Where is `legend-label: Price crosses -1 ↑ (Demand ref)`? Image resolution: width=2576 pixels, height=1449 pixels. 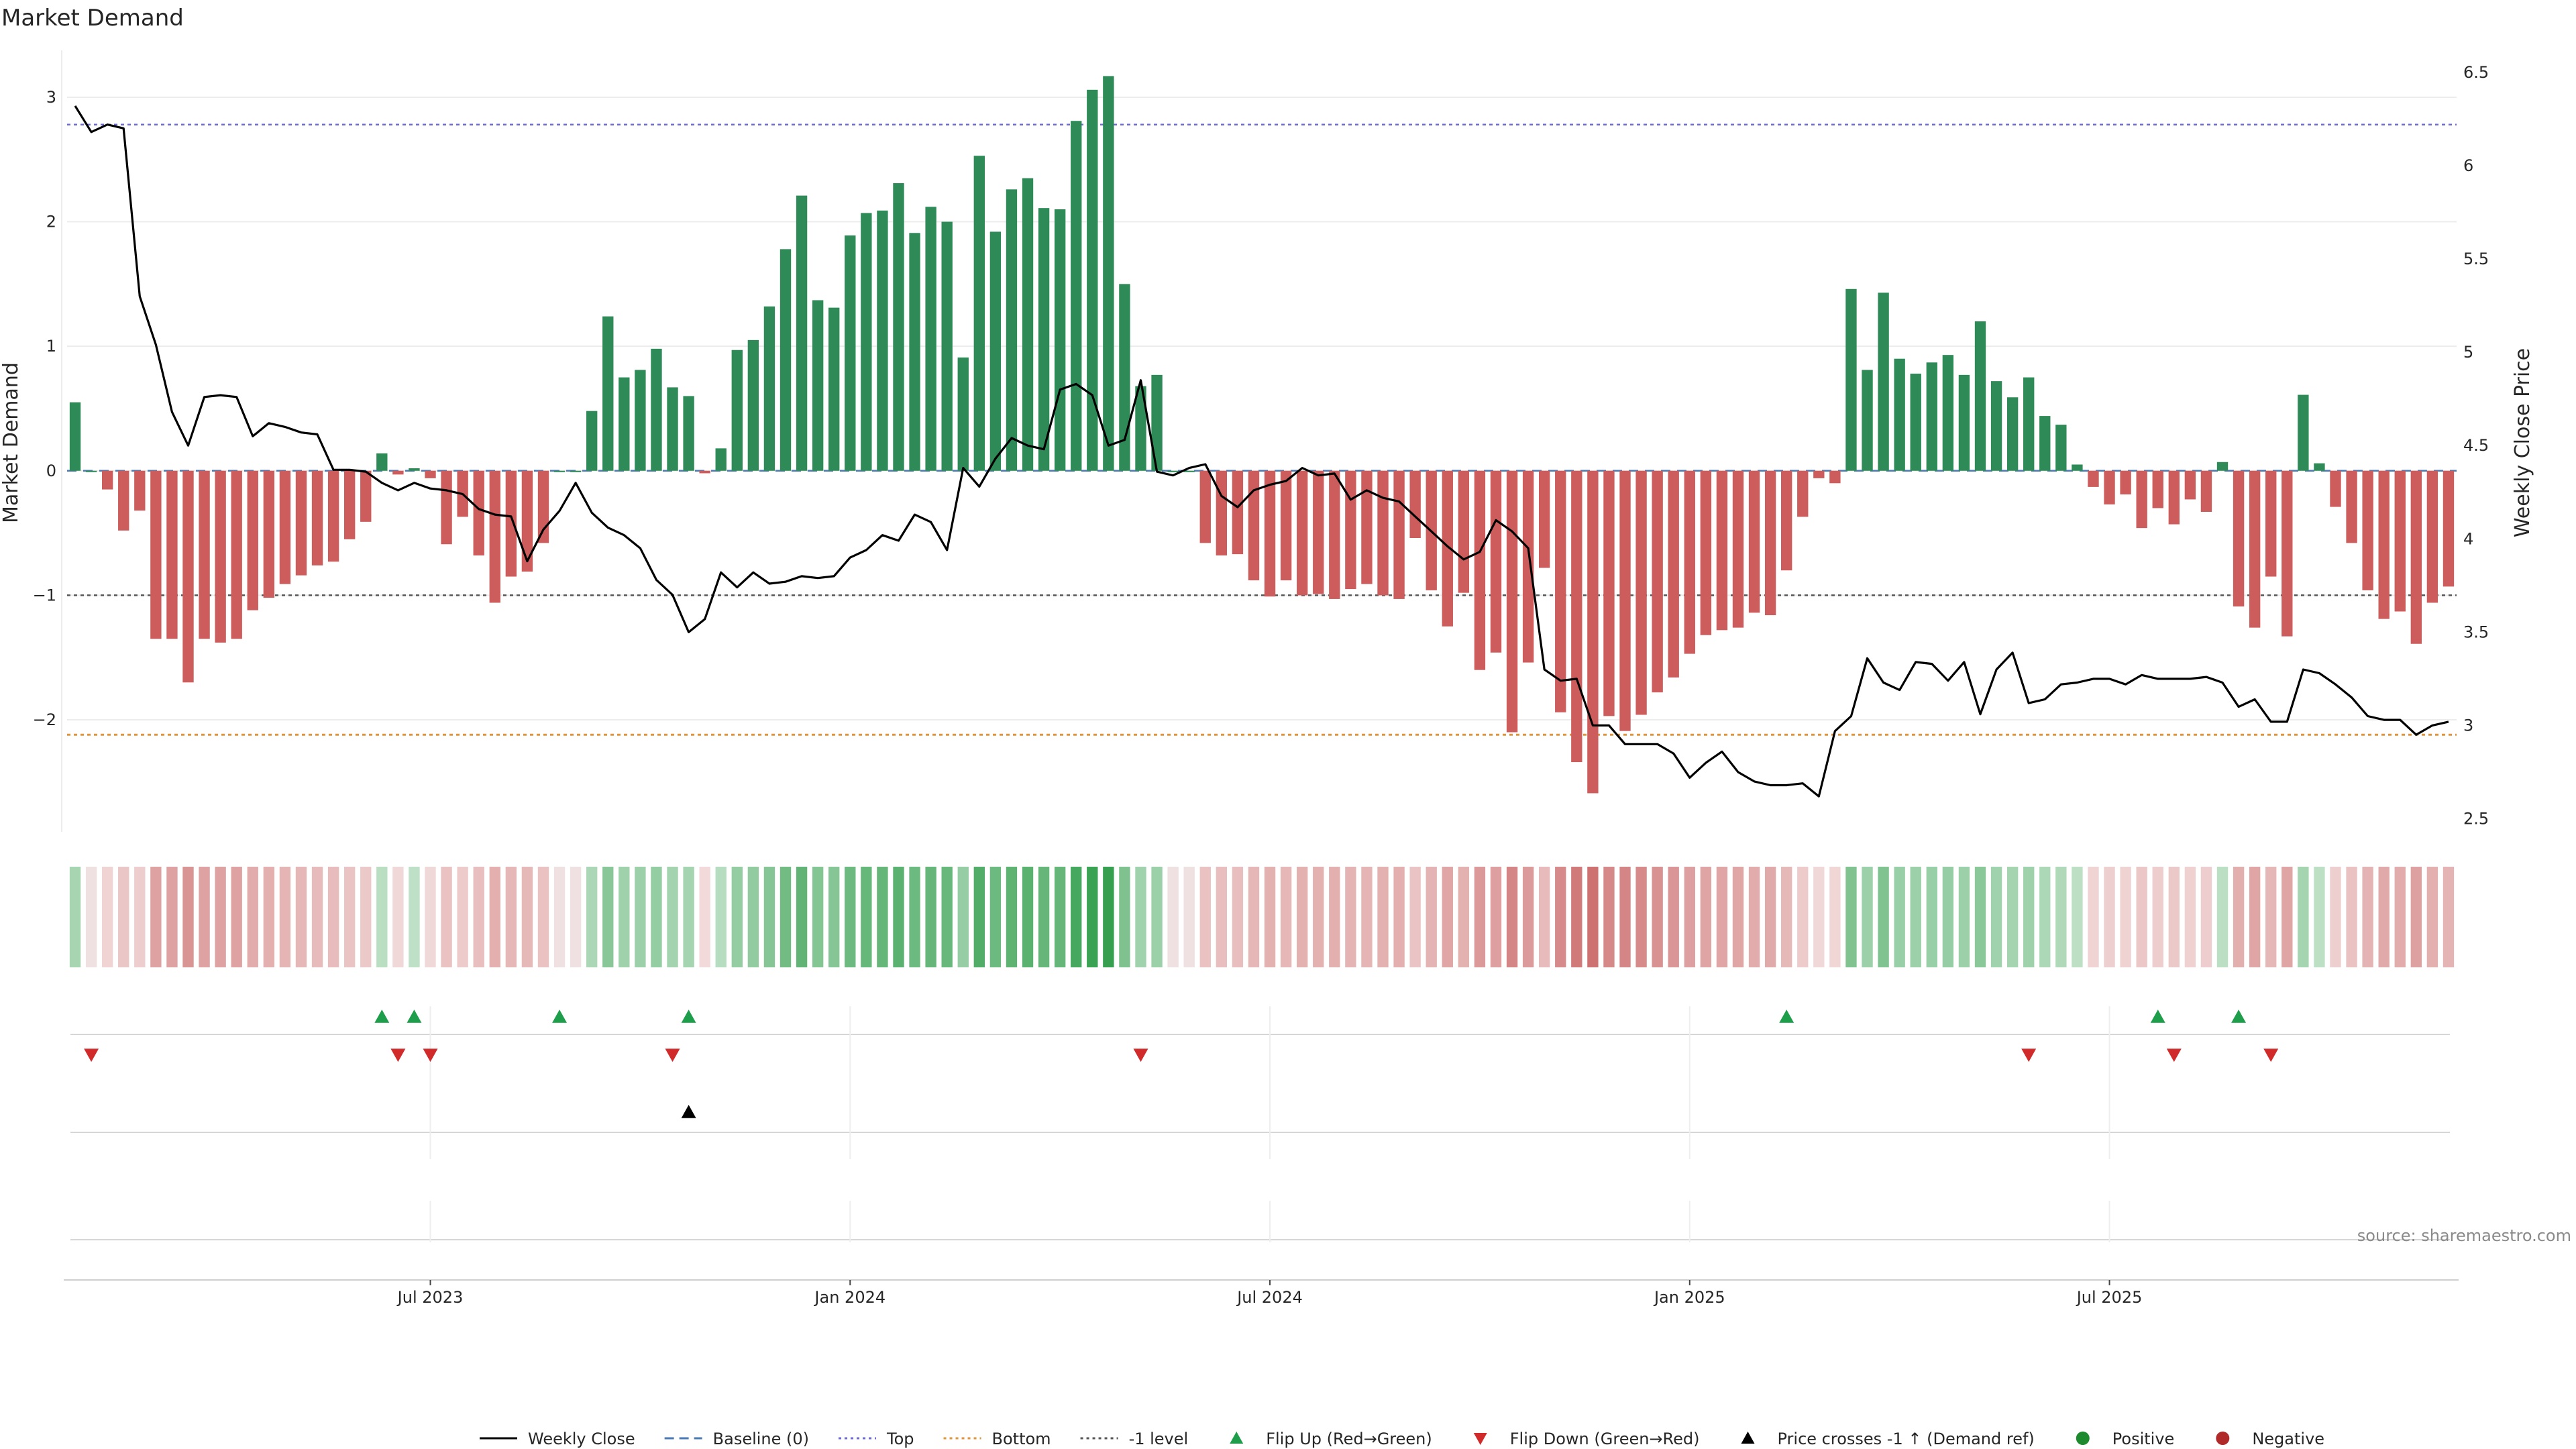
legend-label: Price crosses -1 ↑ (Demand ref) is located at coordinates (1906, 1439).